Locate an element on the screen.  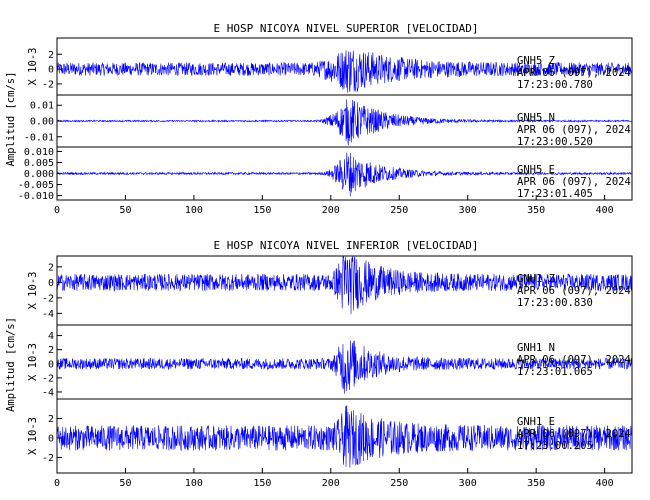
station-label: GNH1 Z is located at coordinates (536, 279).